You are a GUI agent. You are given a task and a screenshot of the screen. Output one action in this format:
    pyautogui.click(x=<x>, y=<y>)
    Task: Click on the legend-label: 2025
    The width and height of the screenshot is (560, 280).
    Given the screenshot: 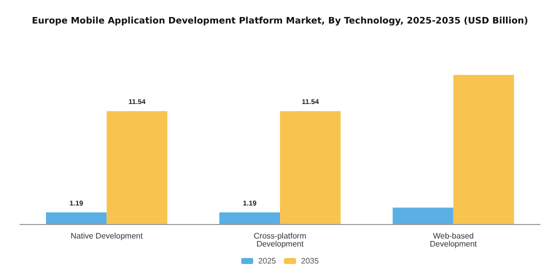 What is the action you would take?
    pyautogui.click(x=267, y=261)
    